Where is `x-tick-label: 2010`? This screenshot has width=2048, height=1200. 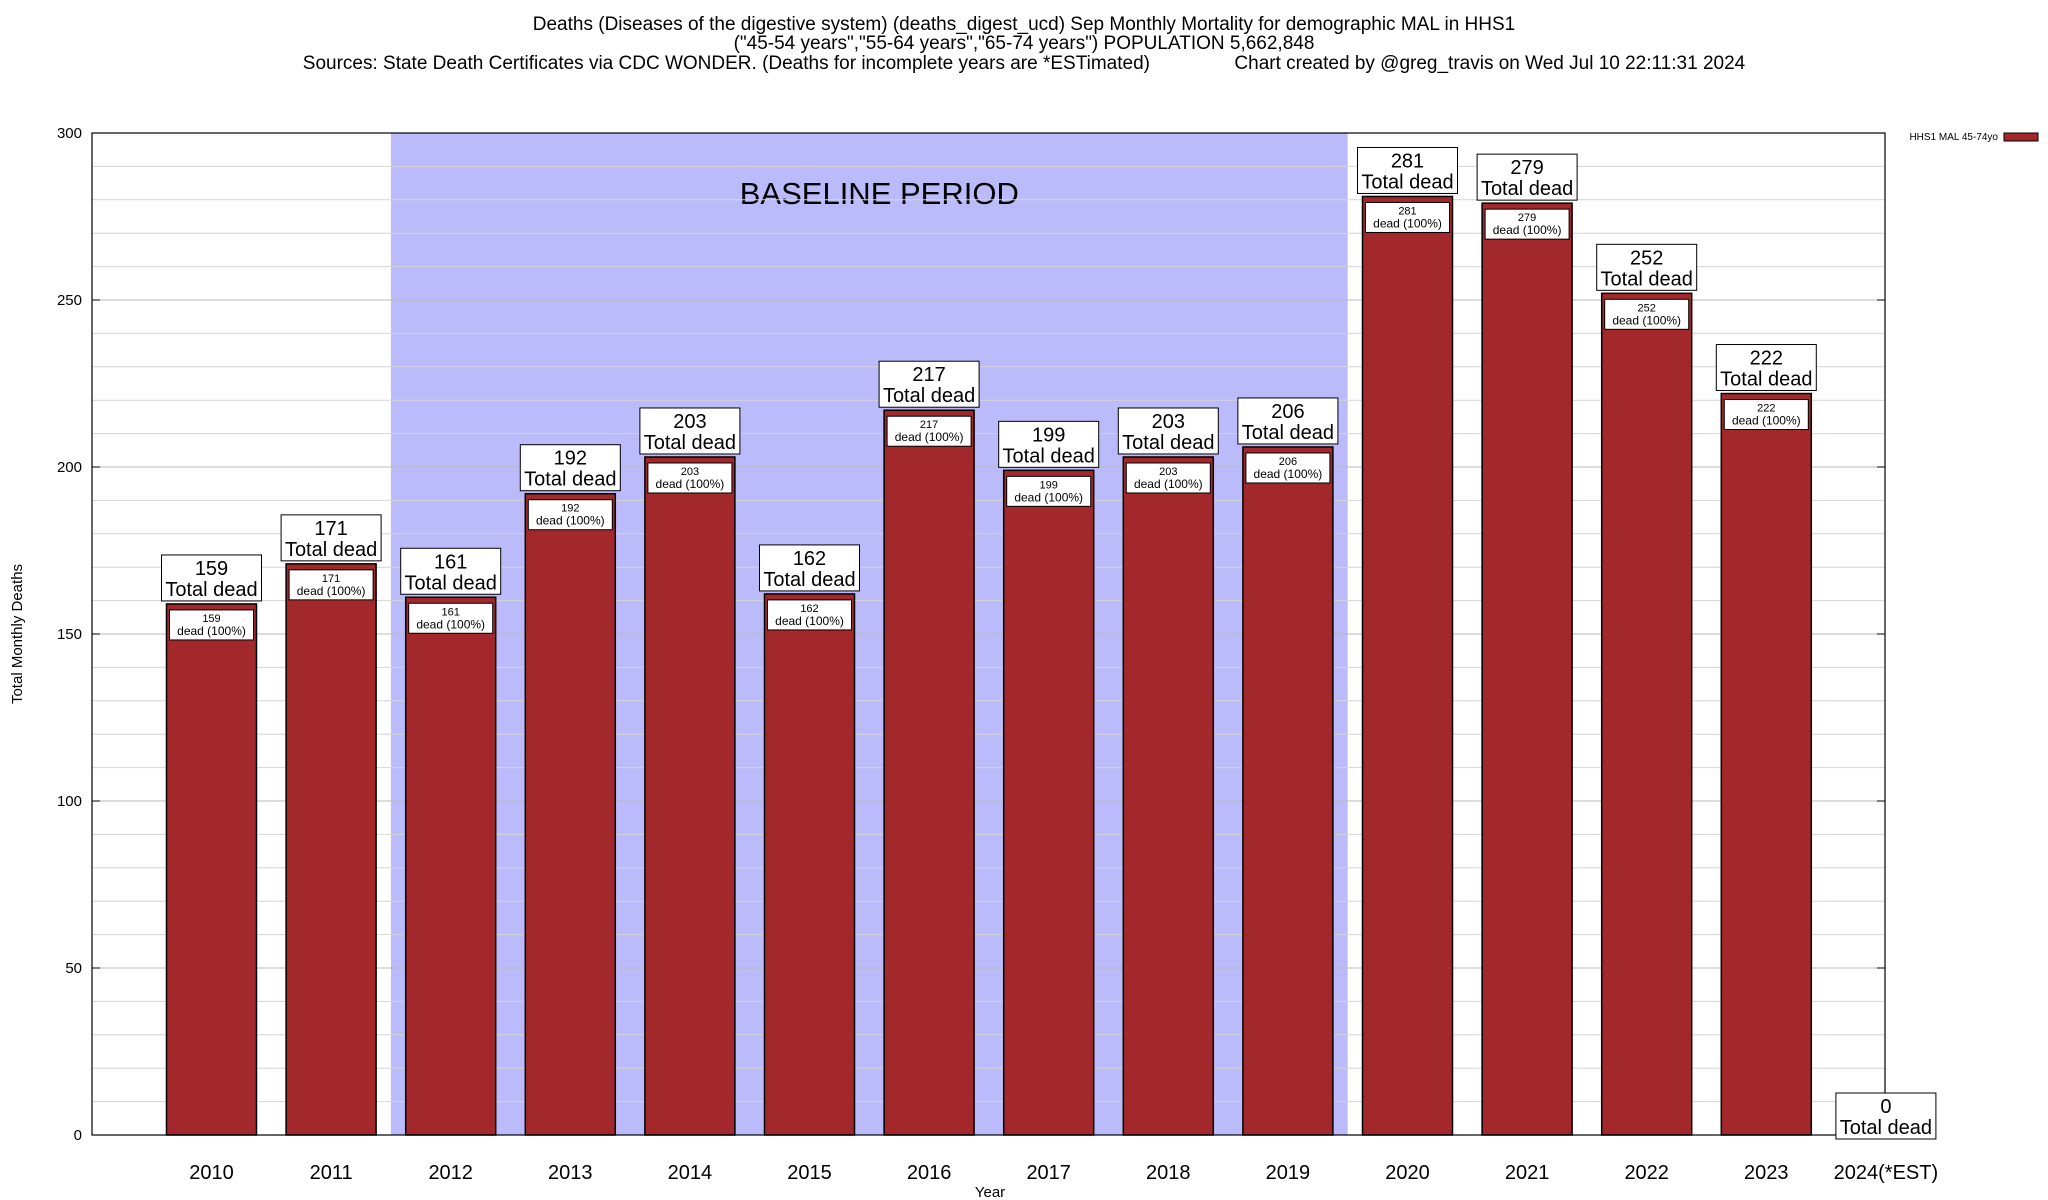 x-tick-label: 2010 is located at coordinates (211, 1173).